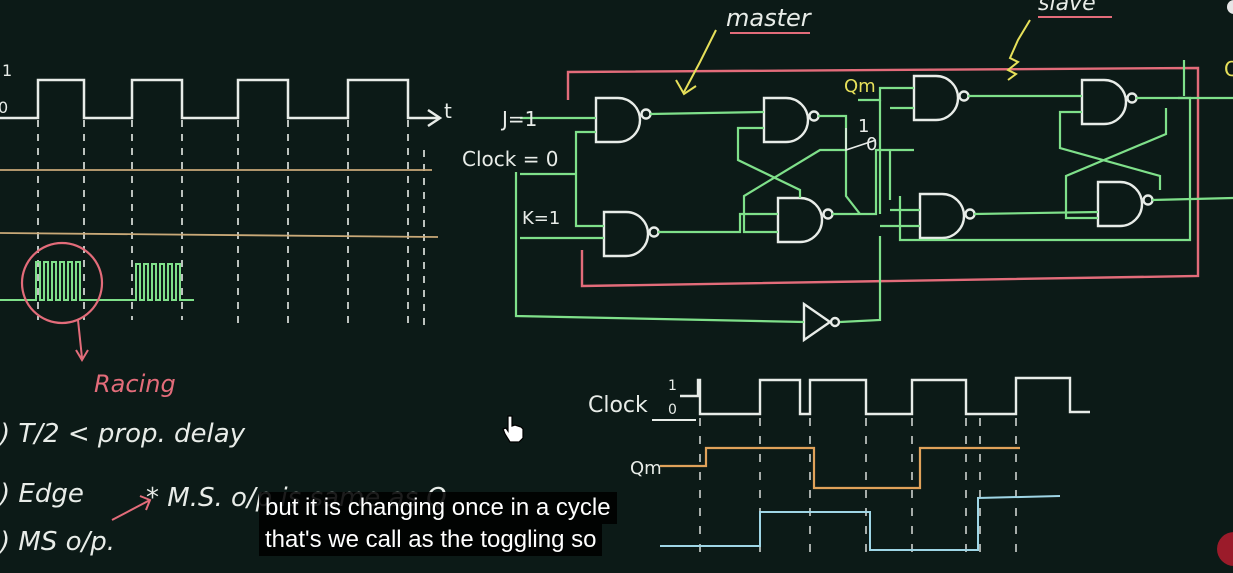 The width and height of the screenshot is (1233, 573). I want to click on master-latch-gate-bottom, so click(800, 220).